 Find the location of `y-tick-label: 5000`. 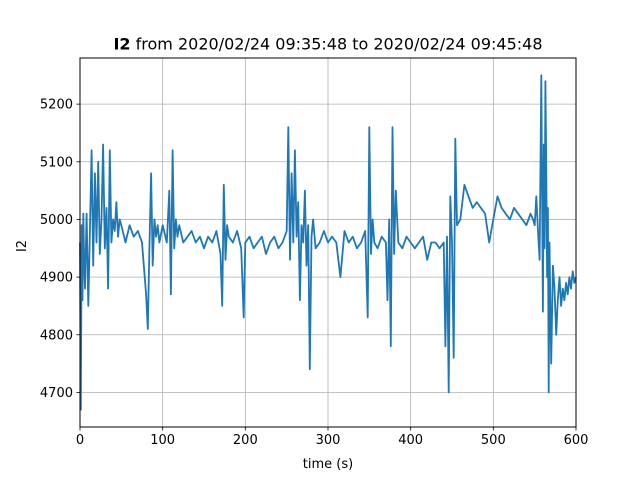

y-tick-label: 5000 is located at coordinates (56, 220).